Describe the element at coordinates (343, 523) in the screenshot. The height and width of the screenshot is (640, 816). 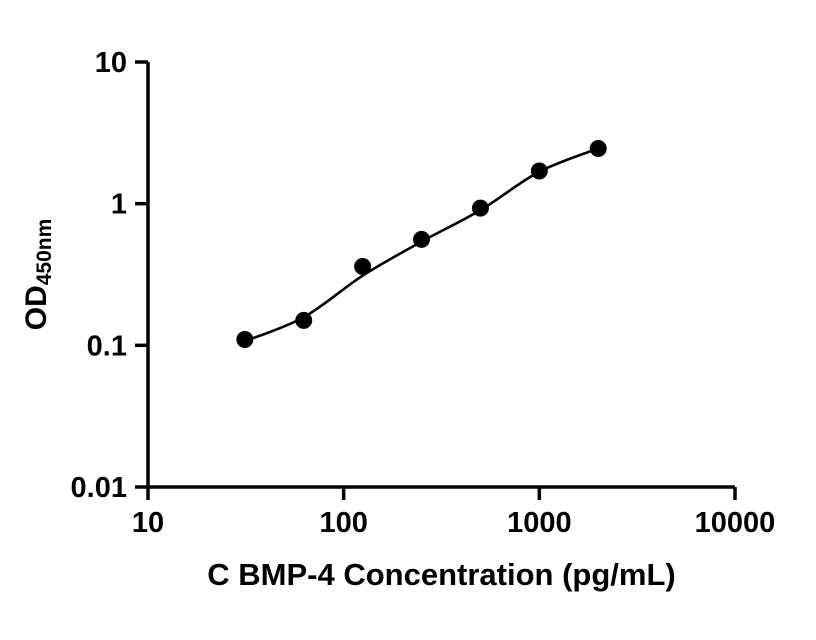
I see `x-tick-label: 100` at that location.